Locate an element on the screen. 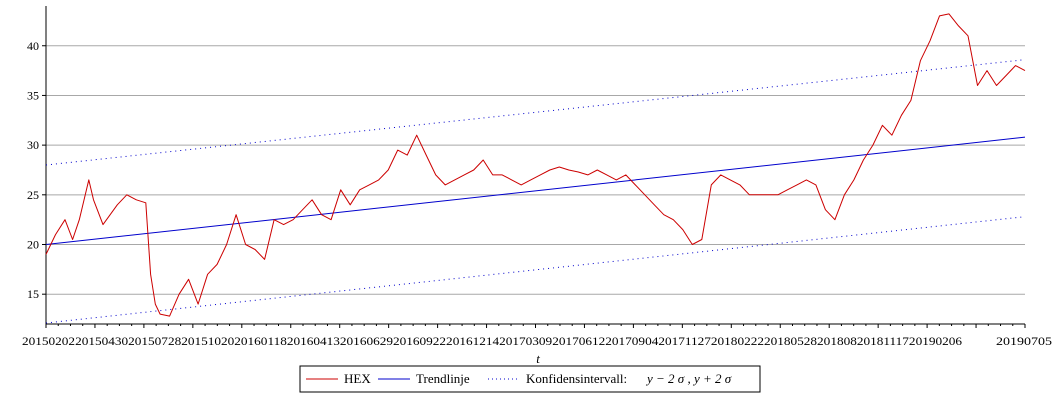  y-tick-label: 35 is located at coordinates (33, 95).